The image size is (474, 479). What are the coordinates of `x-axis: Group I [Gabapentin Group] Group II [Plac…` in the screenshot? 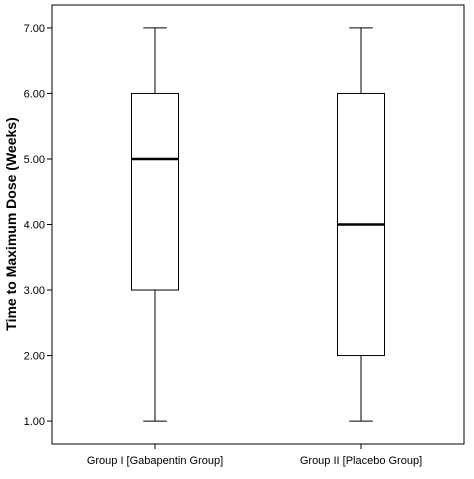 It's located at (254, 455).